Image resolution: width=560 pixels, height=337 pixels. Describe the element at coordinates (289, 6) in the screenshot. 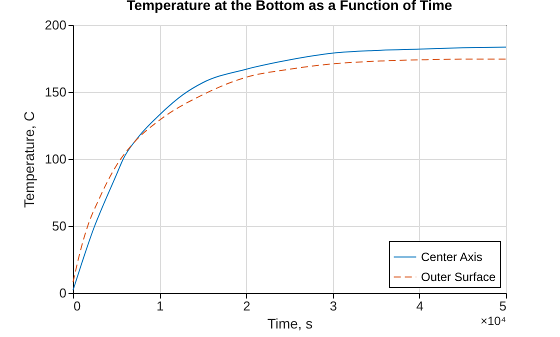

I see `chart-title: Temperature at the Bottom as a Function of Time` at that location.